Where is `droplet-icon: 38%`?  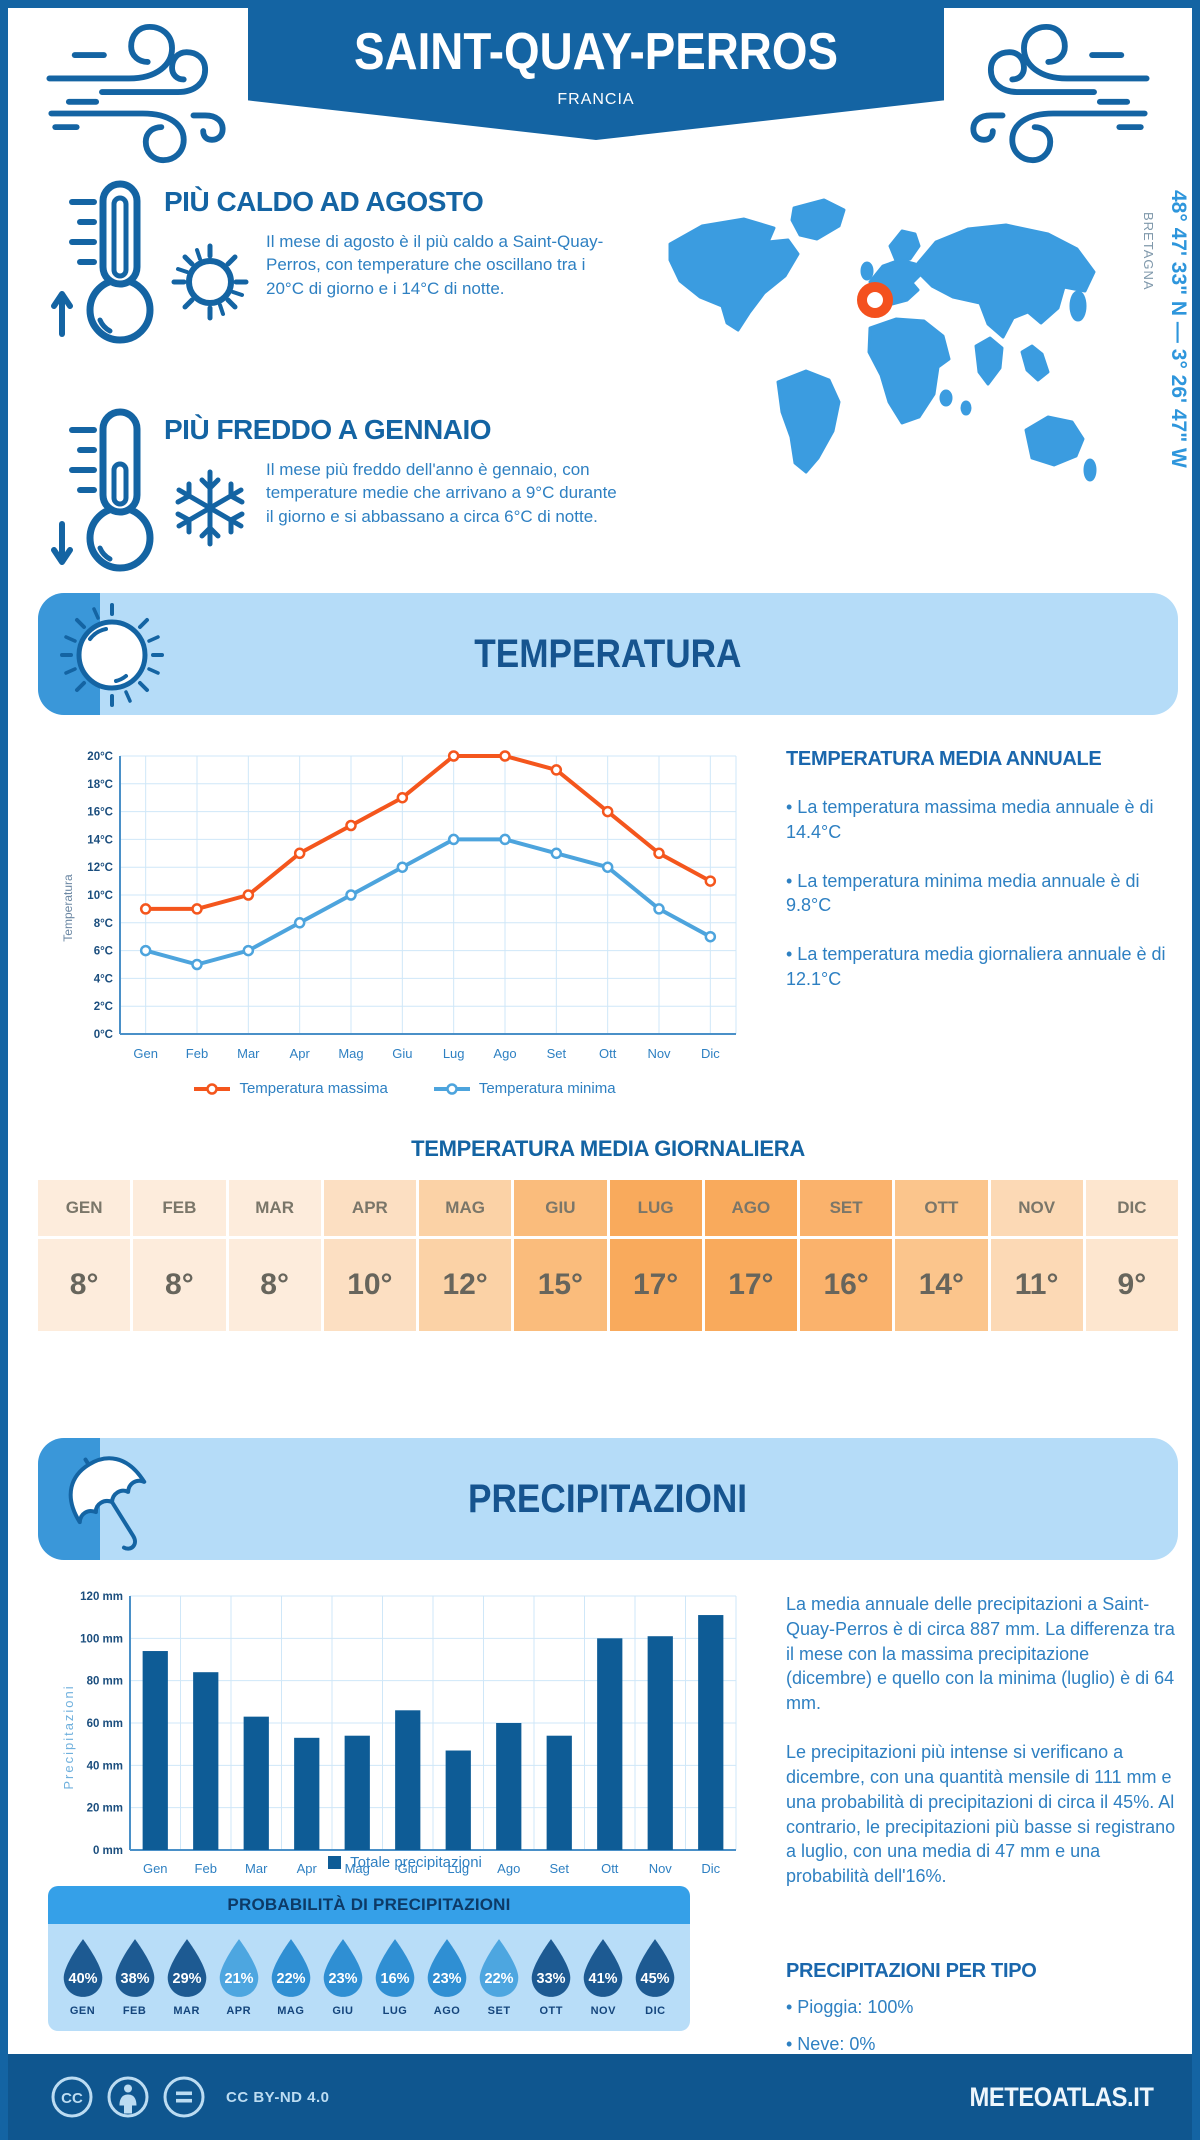 droplet-icon: 38% is located at coordinates (134, 1968).